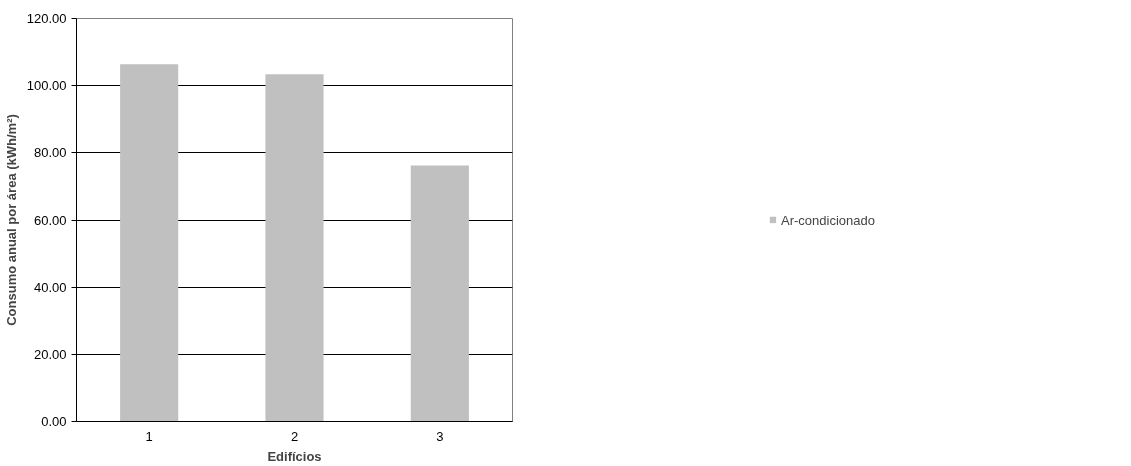  Describe the element at coordinates (828, 219) in the screenshot. I see `legend-label: Ar-condicionado` at that location.